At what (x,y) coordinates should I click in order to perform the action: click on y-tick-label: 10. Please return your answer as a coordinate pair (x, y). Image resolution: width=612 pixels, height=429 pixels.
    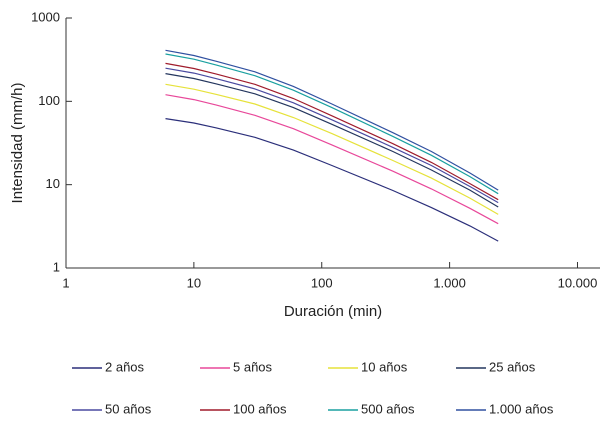
    Looking at the image, I should click on (53, 183).